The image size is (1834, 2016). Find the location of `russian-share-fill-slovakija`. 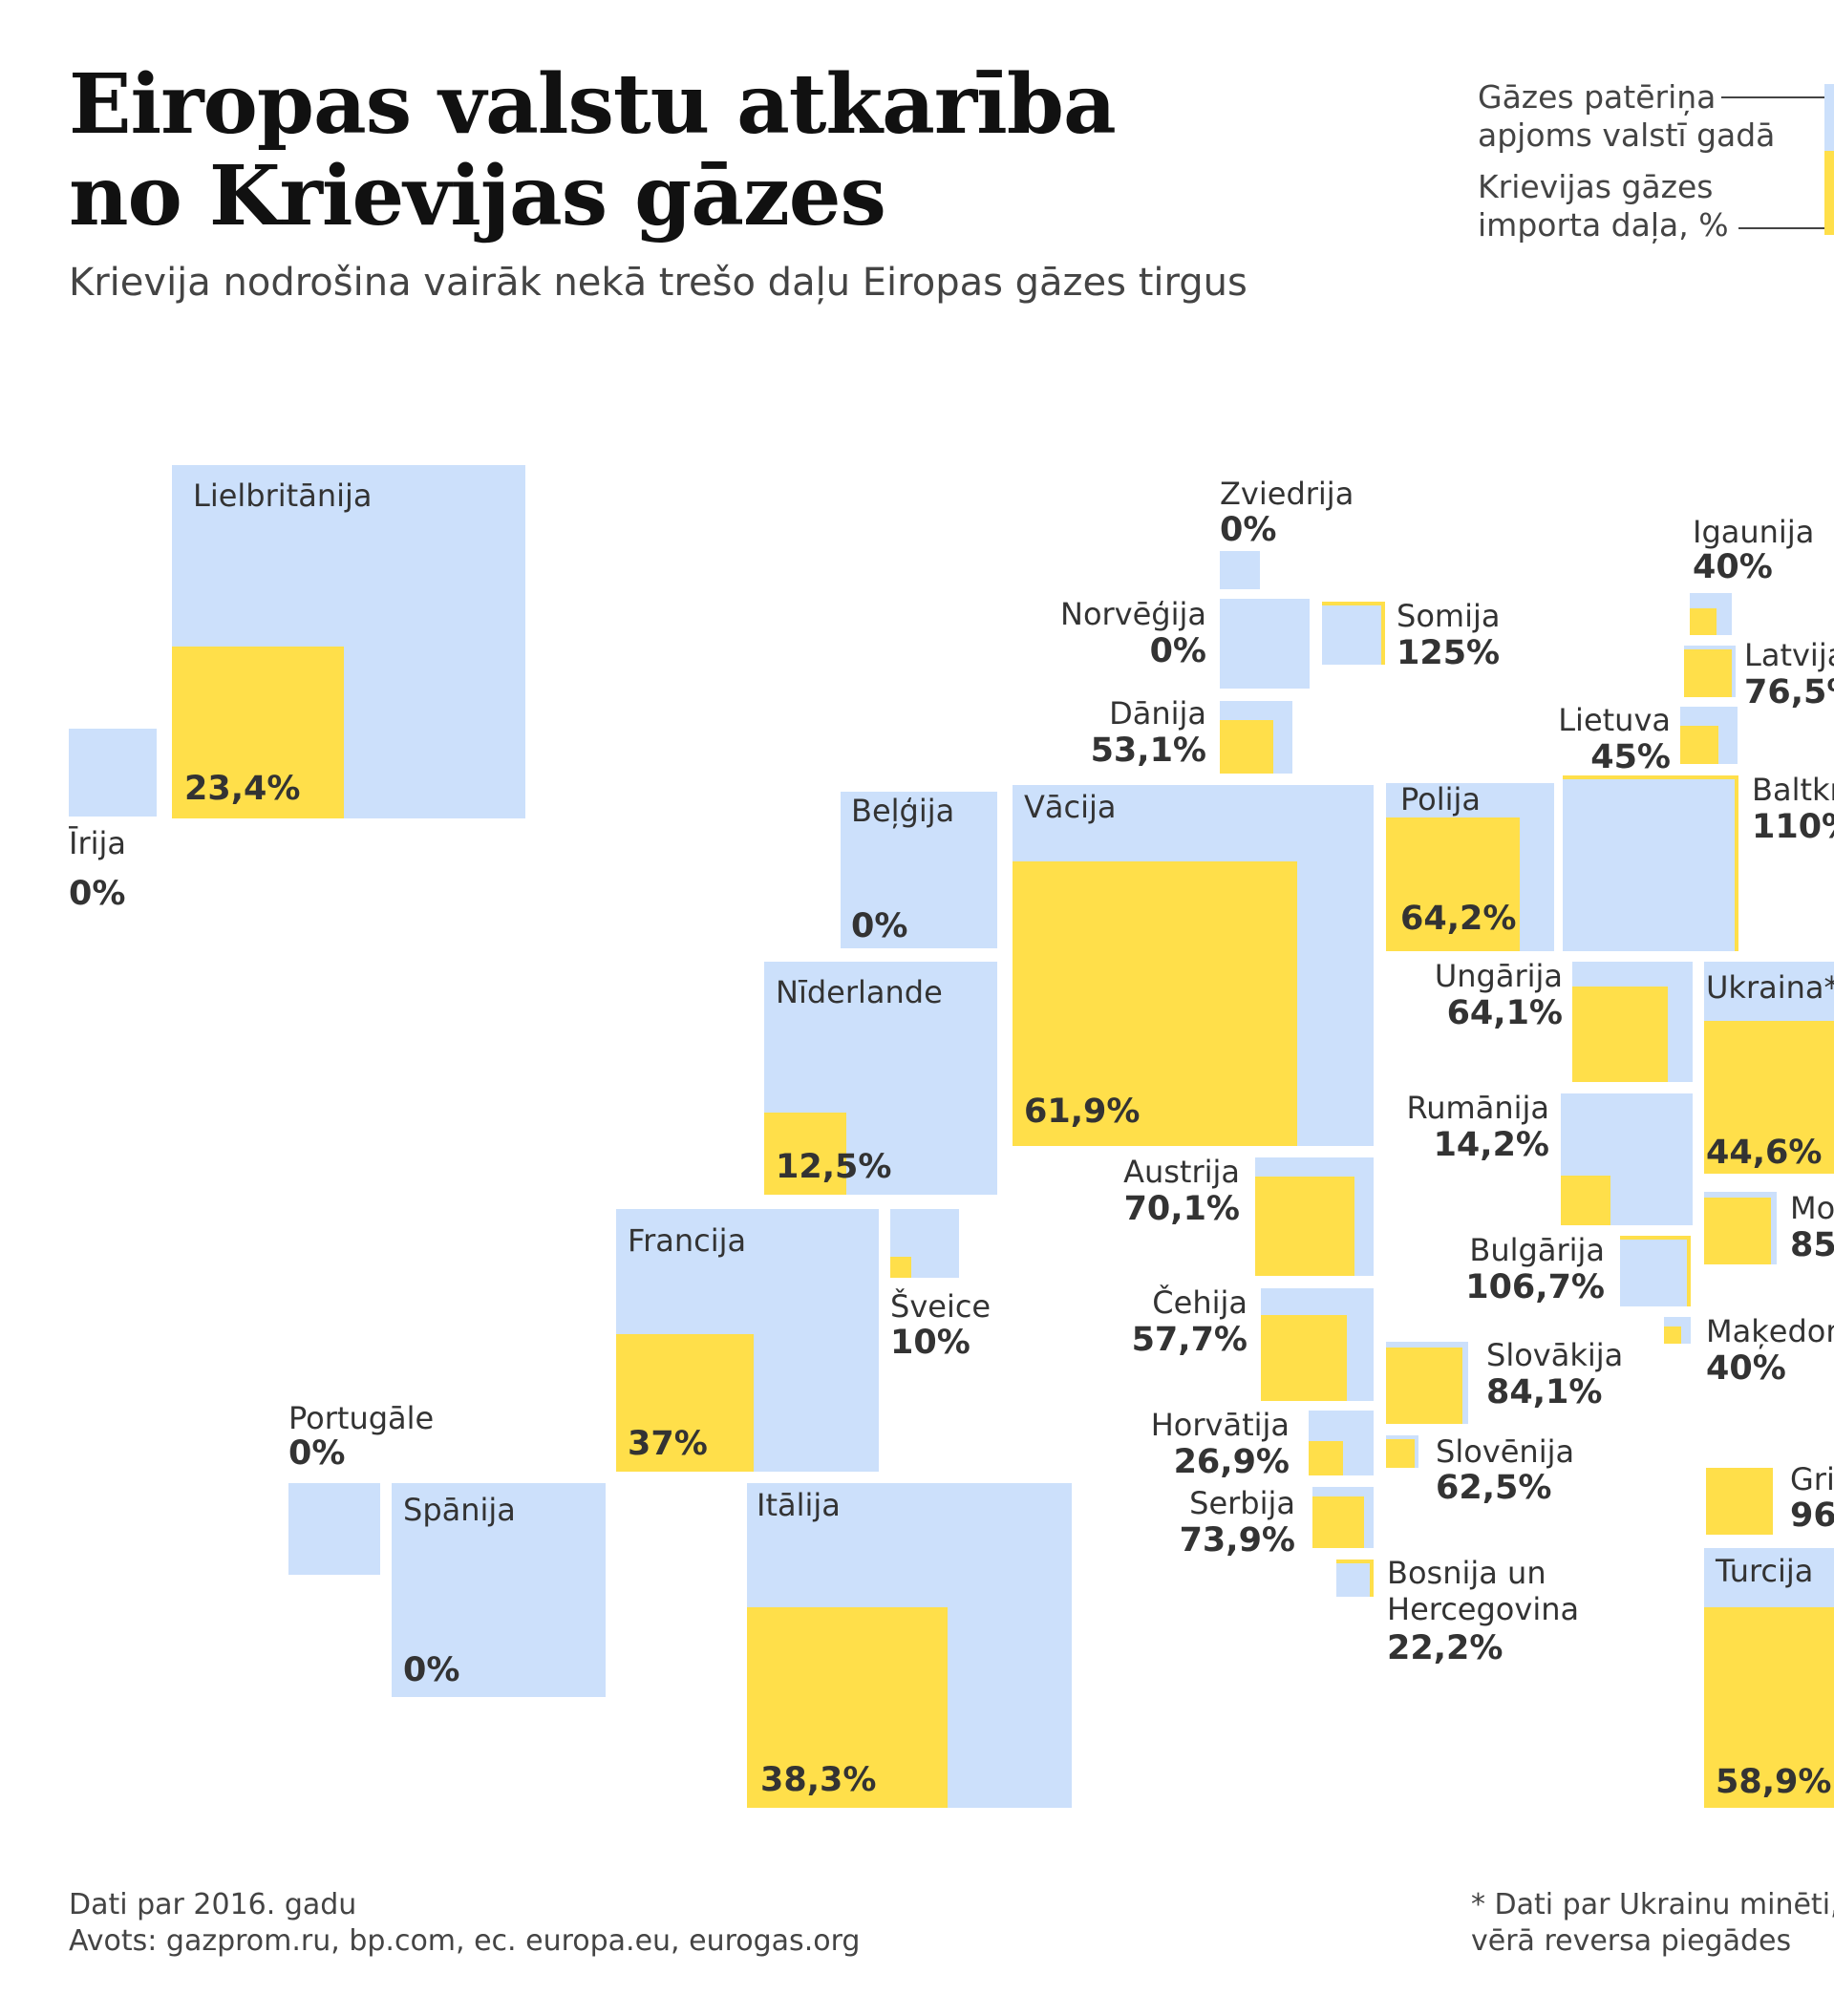

russian-share-fill-slovakija is located at coordinates (1424, 1386).